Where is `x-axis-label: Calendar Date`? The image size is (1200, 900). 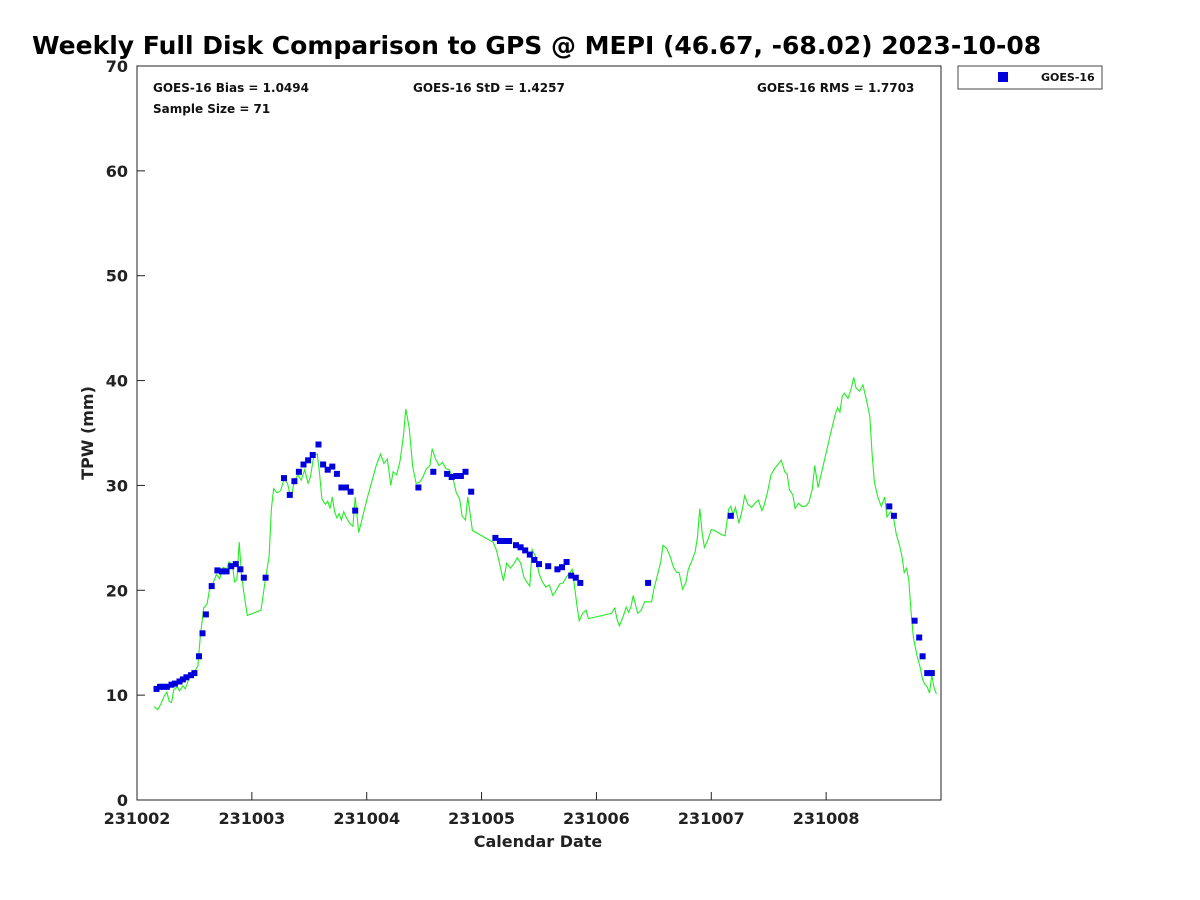 x-axis-label: Calendar Date is located at coordinates (538, 841).